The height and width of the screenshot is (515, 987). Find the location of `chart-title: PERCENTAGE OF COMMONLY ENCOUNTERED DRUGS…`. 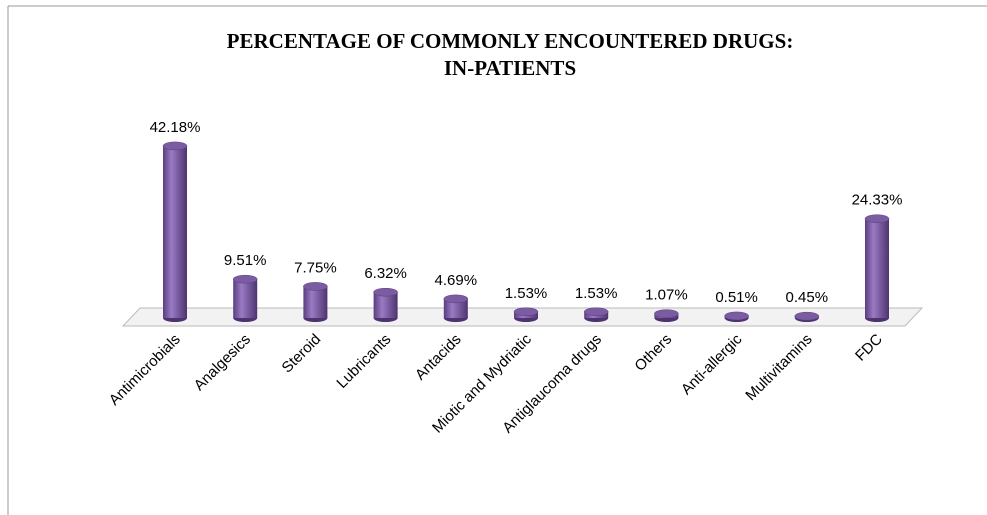

chart-title: PERCENTAGE OF COMMONLY ENCOUNTERED DRUGS… is located at coordinates (510, 54).